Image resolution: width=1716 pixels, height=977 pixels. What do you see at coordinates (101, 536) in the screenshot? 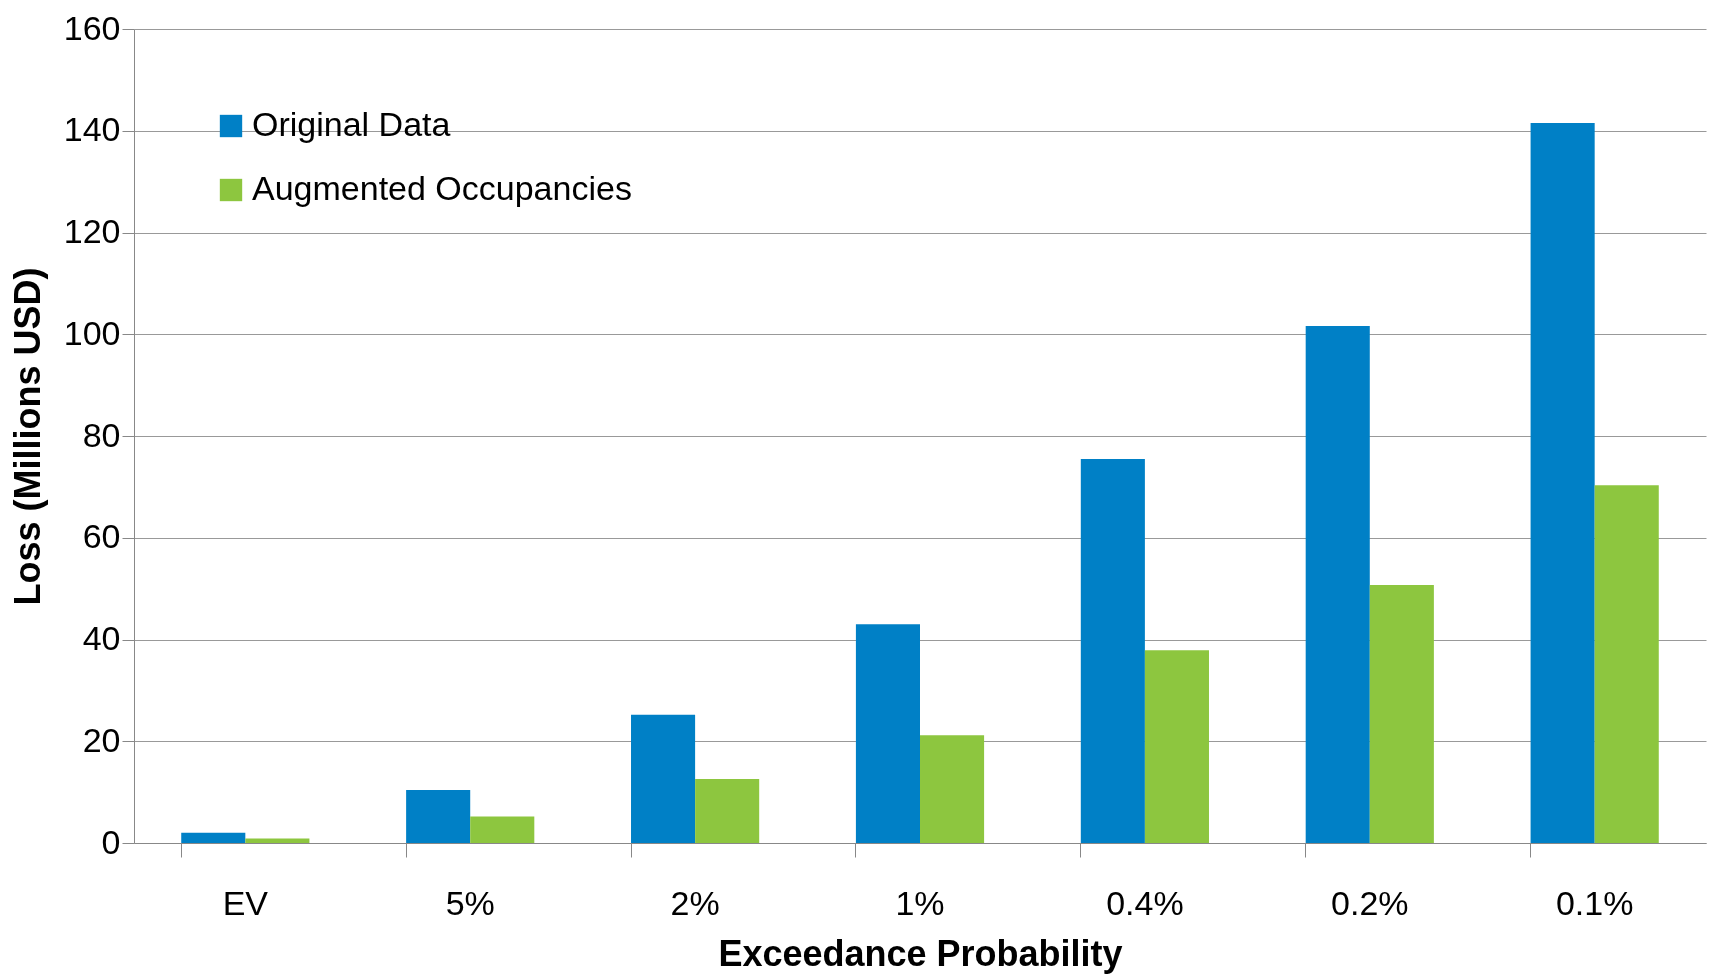
I see `y-tick-label: 60` at bounding box center [101, 536].